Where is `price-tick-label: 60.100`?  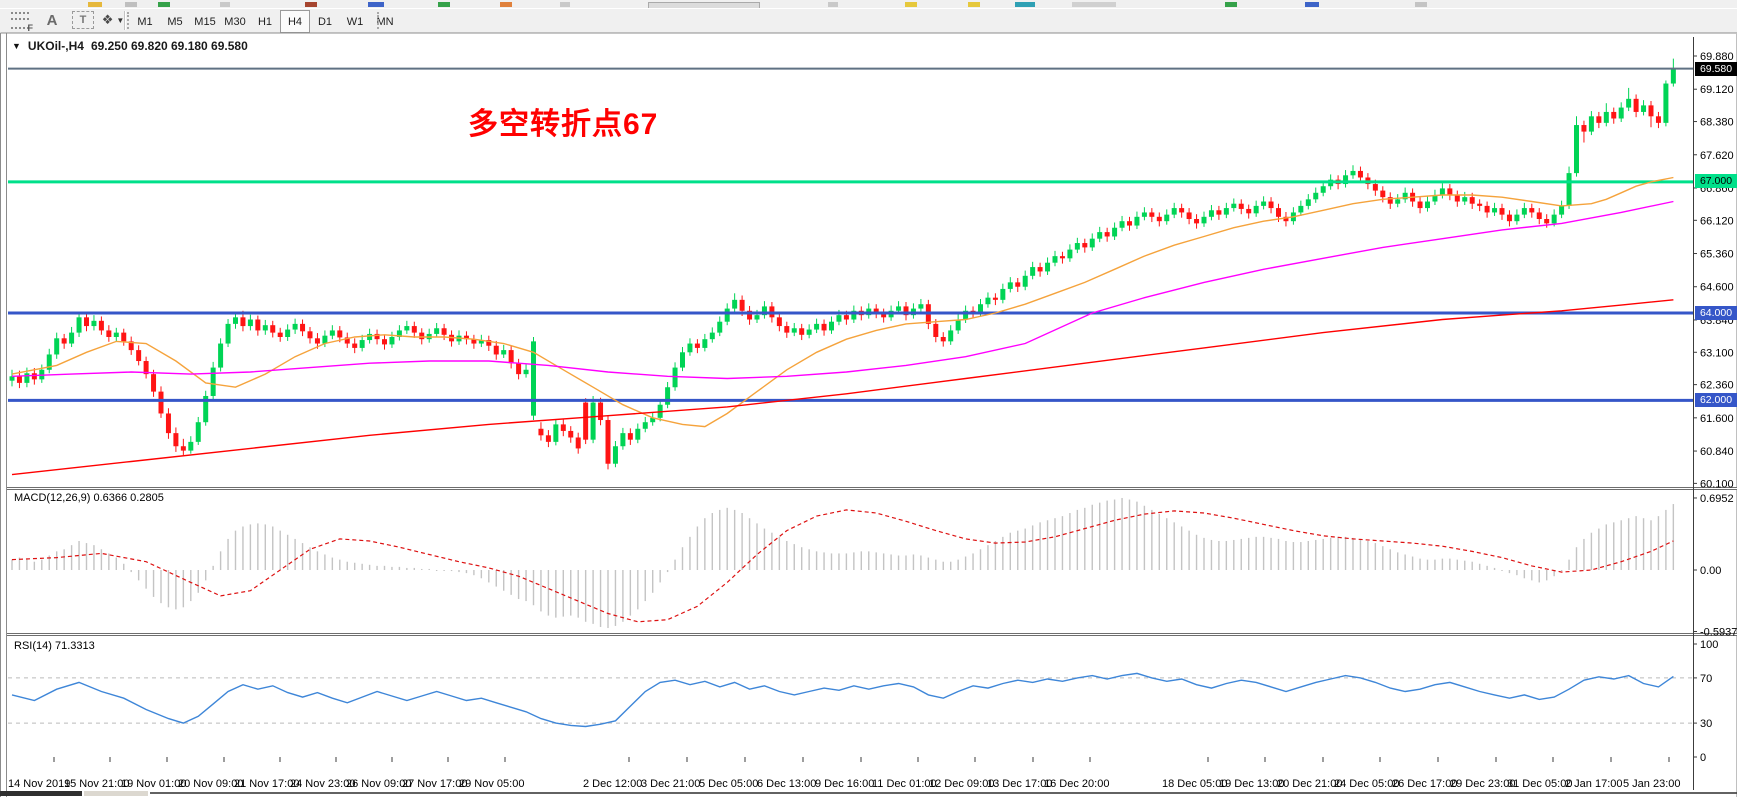
price-tick-label: 60.100 is located at coordinates (1717, 484).